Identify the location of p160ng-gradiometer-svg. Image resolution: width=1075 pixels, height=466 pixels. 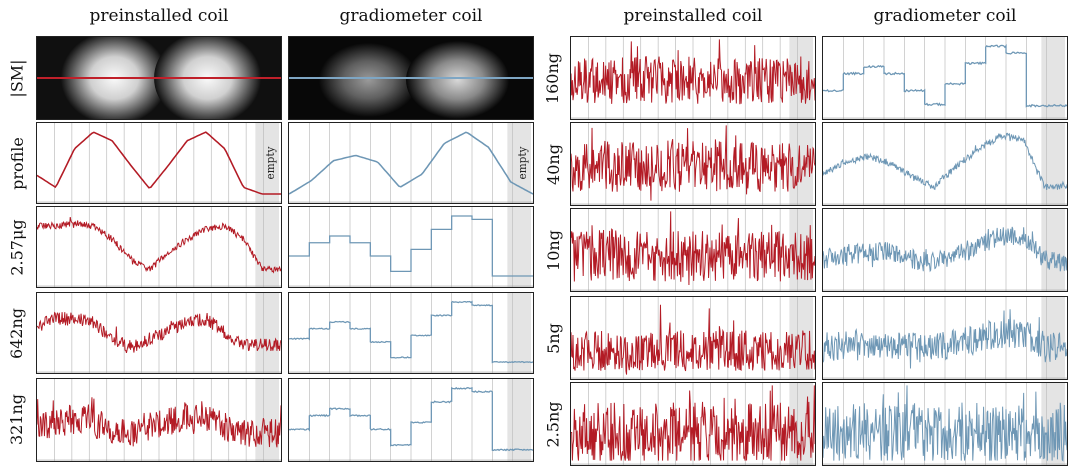
(945, 78).